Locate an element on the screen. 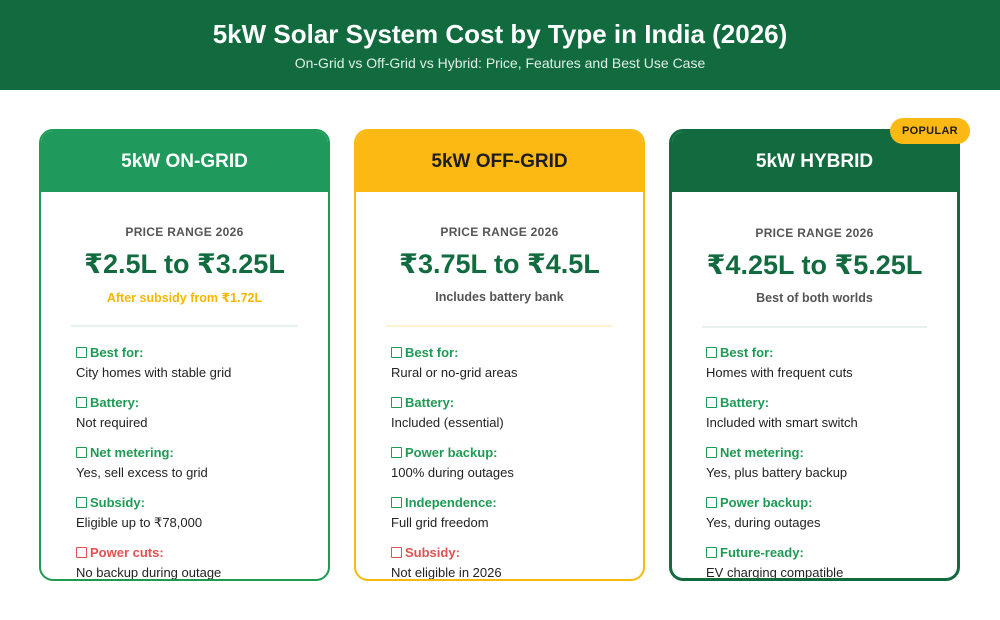 Image resolution: width=1000 pixels, height=620 pixels. feature-item: Battery: Included (essential) is located at coordinates (512, 420).